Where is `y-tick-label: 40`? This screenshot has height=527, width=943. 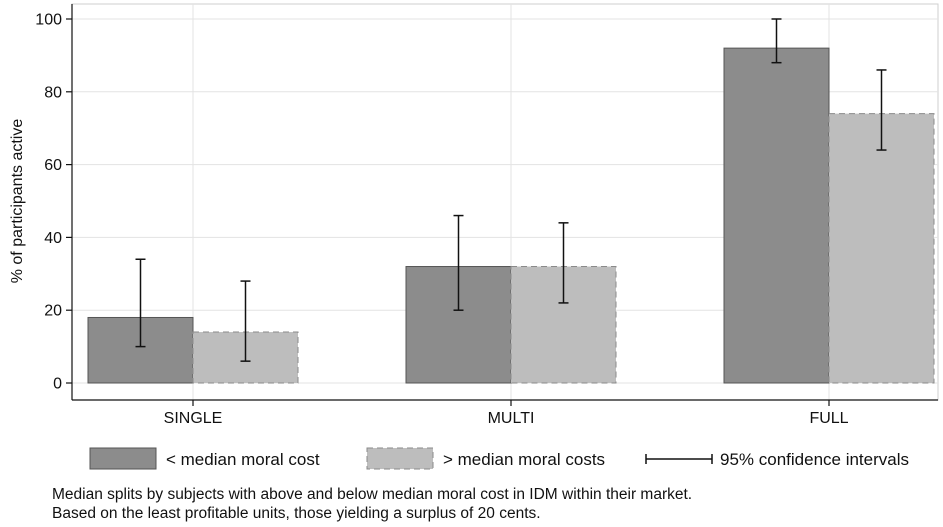
y-tick-label: 40 is located at coordinates (53, 238).